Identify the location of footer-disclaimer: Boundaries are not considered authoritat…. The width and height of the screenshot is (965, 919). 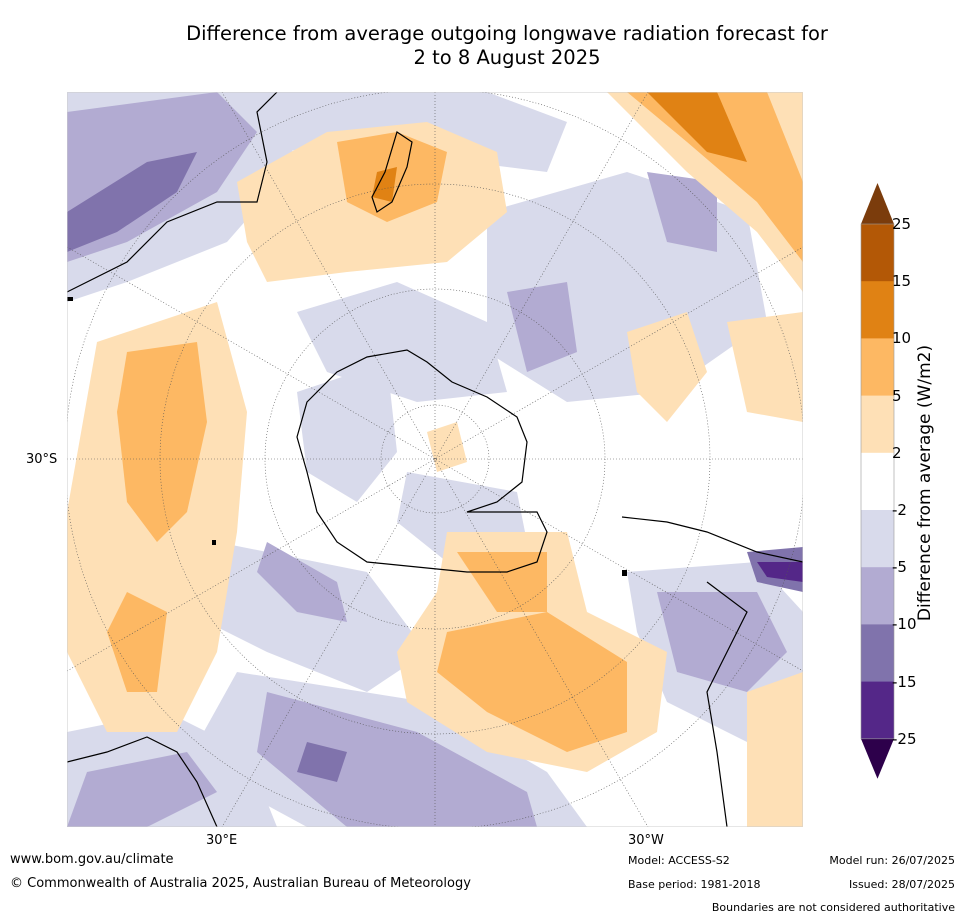
(833, 907).